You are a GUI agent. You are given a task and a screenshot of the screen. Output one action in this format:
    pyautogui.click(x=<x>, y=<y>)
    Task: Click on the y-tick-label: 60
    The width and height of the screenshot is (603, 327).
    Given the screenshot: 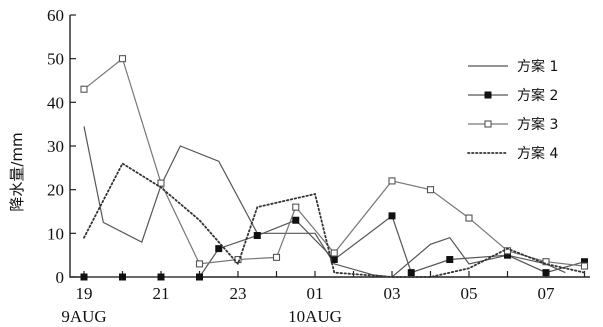 What is the action you would take?
    pyautogui.click(x=55, y=15)
    